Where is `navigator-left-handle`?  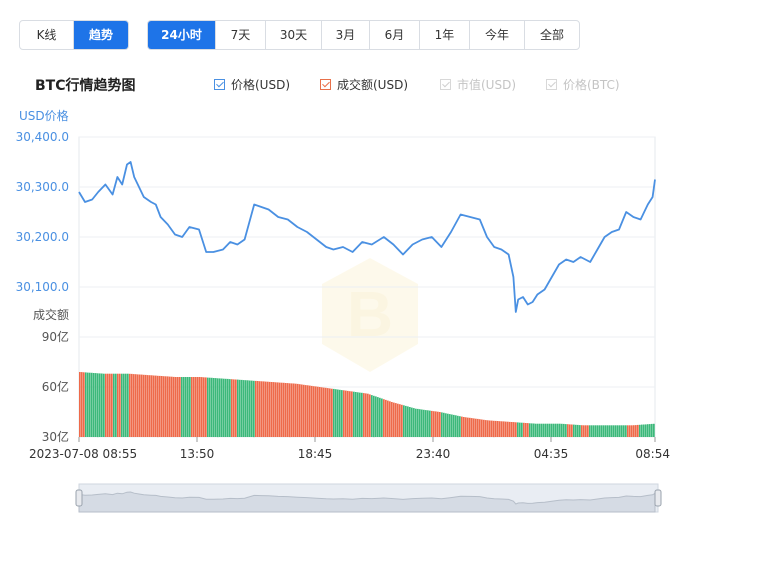 navigator-left-handle is located at coordinates (79, 498).